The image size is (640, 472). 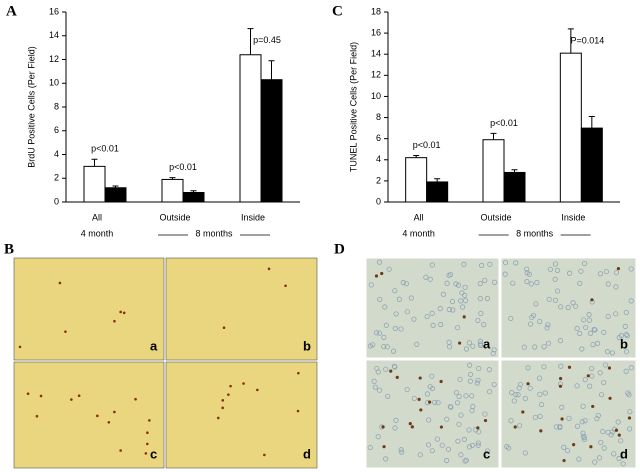 What do you see at coordinates (487, 343) in the screenshot?
I see `micrograph-label: a` at bounding box center [487, 343].